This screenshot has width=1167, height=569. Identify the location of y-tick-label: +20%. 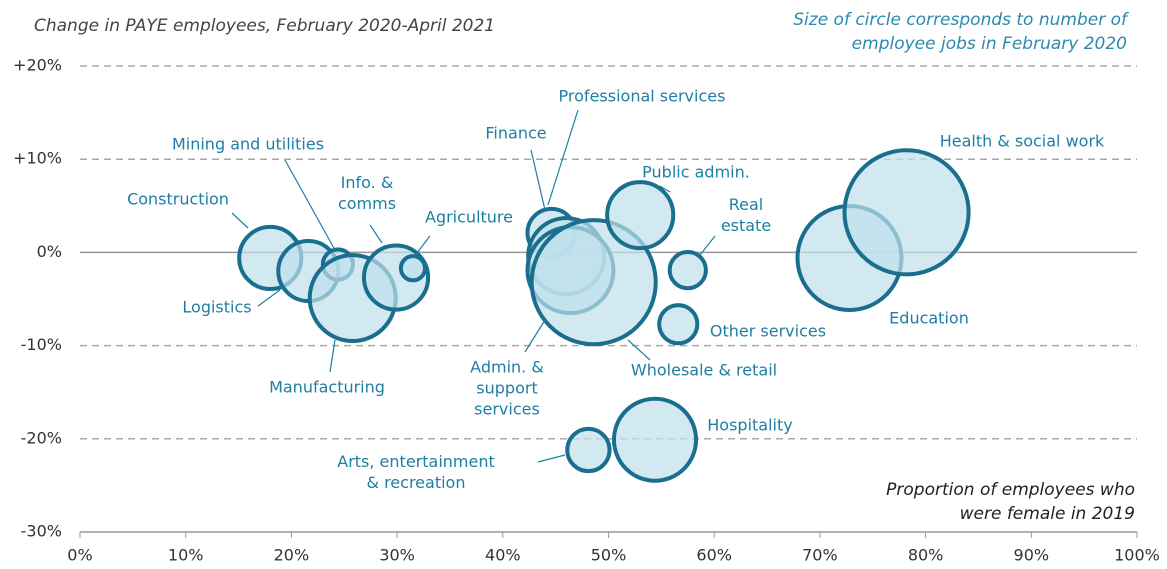
(37, 65).